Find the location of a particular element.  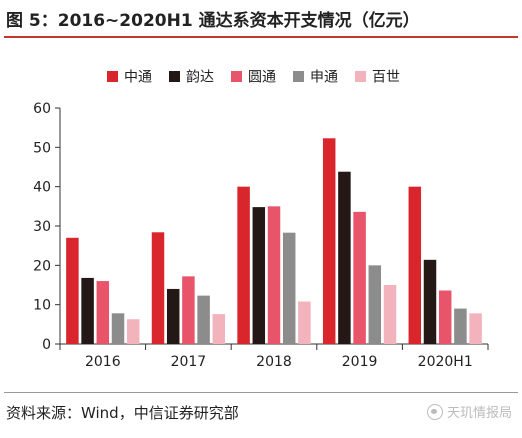

x-tick-label-2018: 2018 is located at coordinates (274, 362).